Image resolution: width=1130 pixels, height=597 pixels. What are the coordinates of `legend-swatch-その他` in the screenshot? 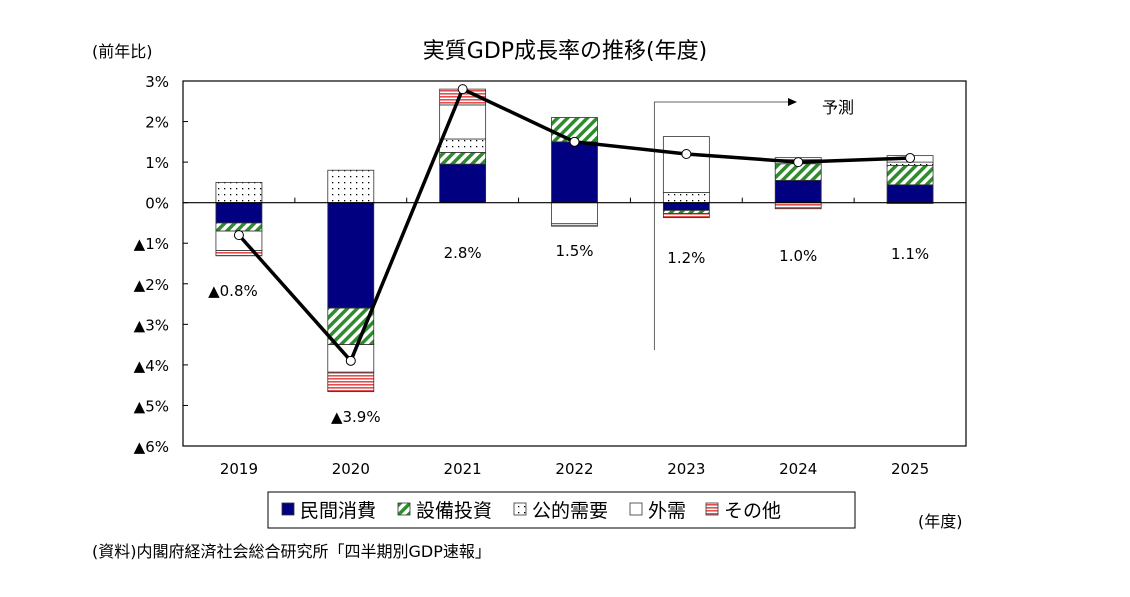 It's located at (712, 509).